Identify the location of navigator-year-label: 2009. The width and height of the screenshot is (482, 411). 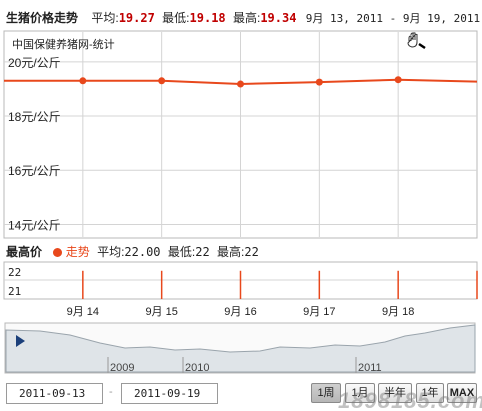
(122, 368).